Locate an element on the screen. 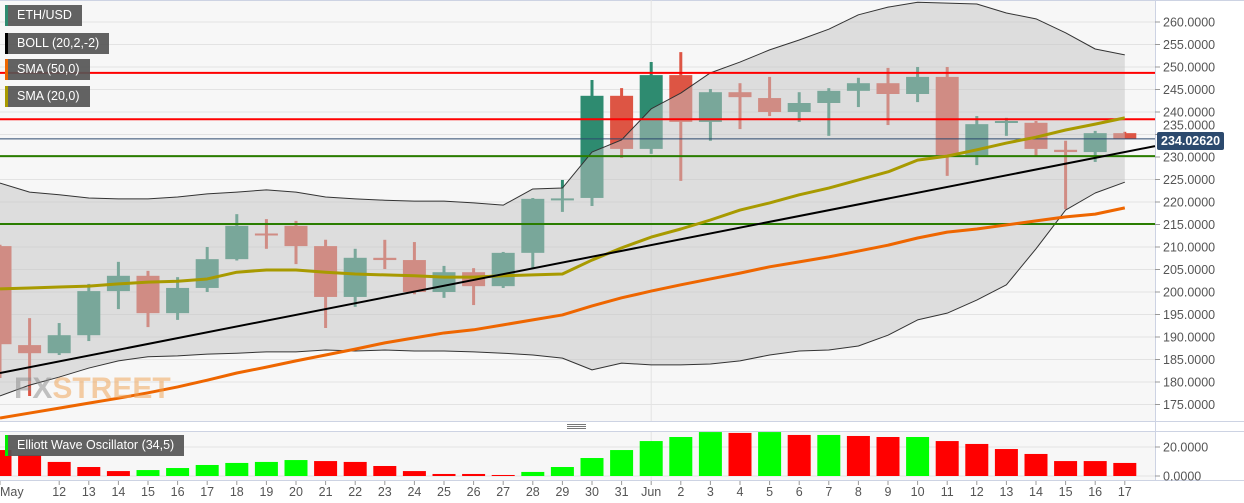 Image resolution: width=1244 pixels, height=503 pixels. x-tick-label: 25 is located at coordinates (444, 492).